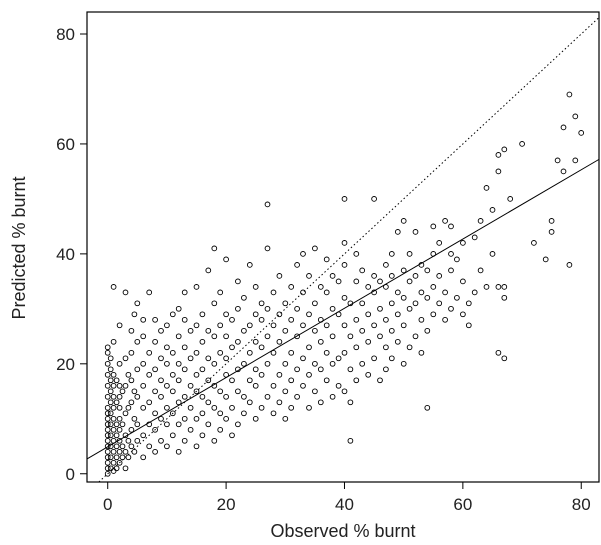  Describe the element at coordinates (65, 254) in the screenshot. I see `y-tick-label: 40` at that location.